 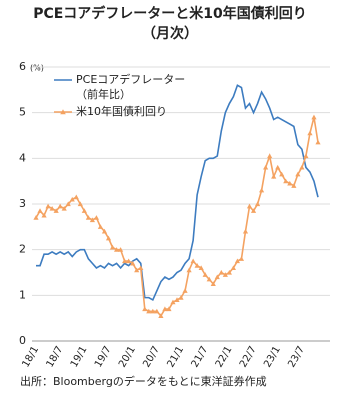 What do you see at coordinates (143, 381) in the screenshot?
I see `source: 出所：Bloombergのデータをもとに東洋証券作成` at bounding box center [143, 381].